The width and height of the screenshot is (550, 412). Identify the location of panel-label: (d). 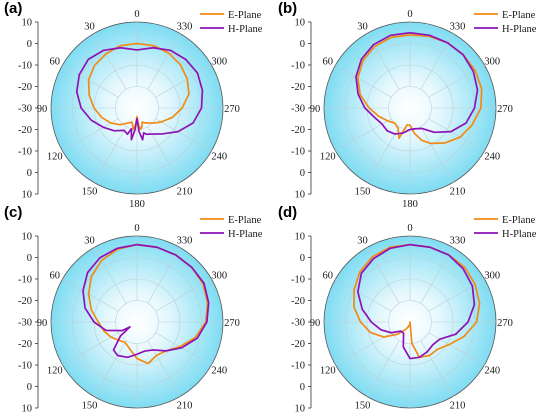
(287, 212).